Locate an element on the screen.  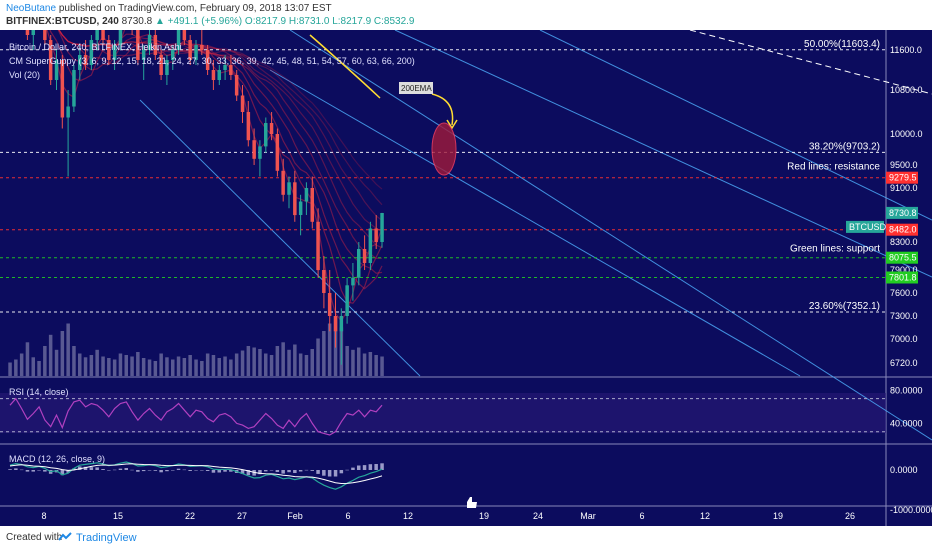
x-tick-label: 15 is located at coordinates (118, 516).